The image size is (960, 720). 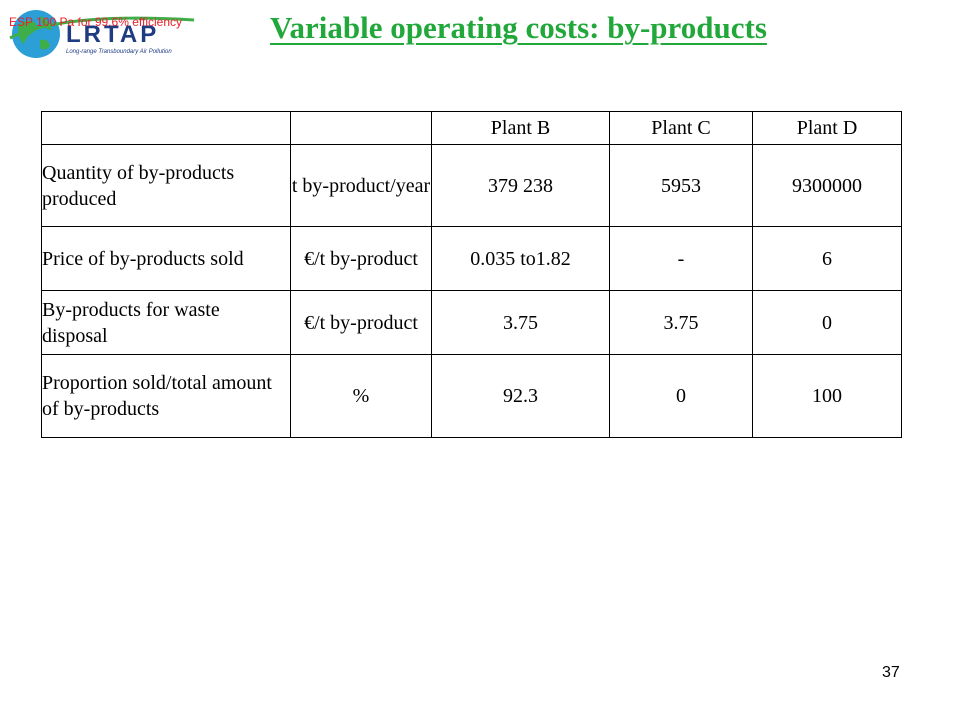 What do you see at coordinates (361, 185) in the screenshot?
I see `row-unit: t by-product/year` at bounding box center [361, 185].